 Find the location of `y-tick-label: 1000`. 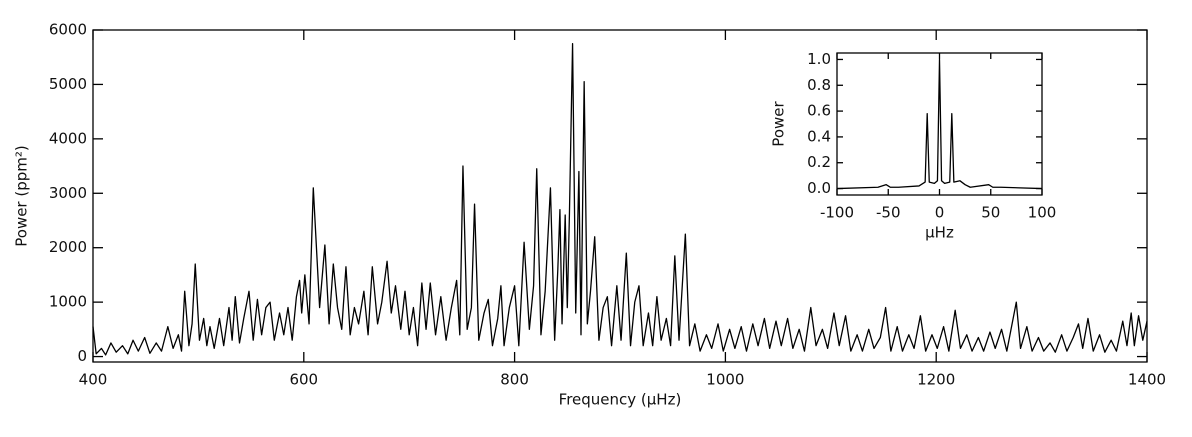

y-tick-label: 1000 is located at coordinates (68, 302).